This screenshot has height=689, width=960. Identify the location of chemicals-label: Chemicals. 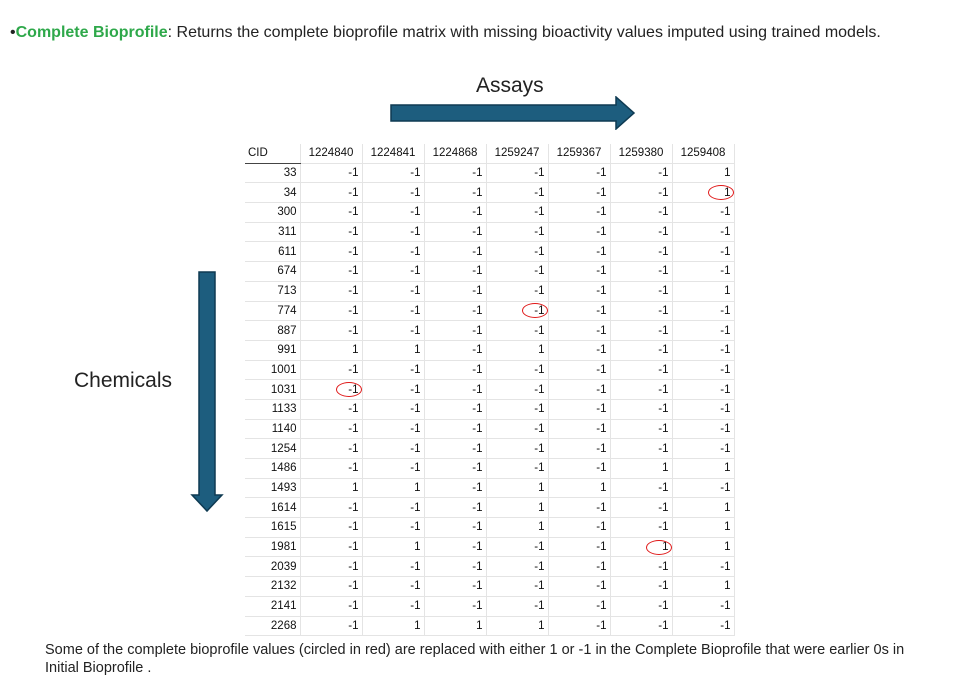
(123, 380).